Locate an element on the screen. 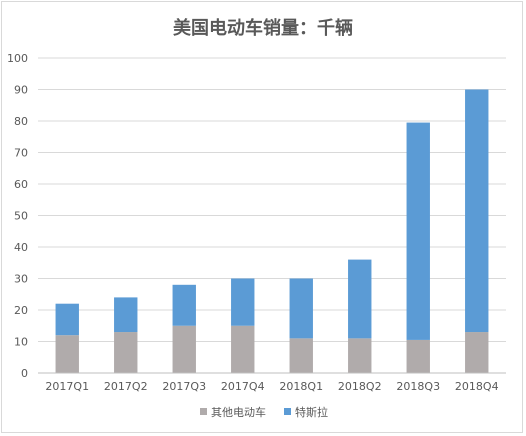 This screenshot has width=526, height=436. x-tick-label: 2018Q4 is located at coordinates (477, 386).